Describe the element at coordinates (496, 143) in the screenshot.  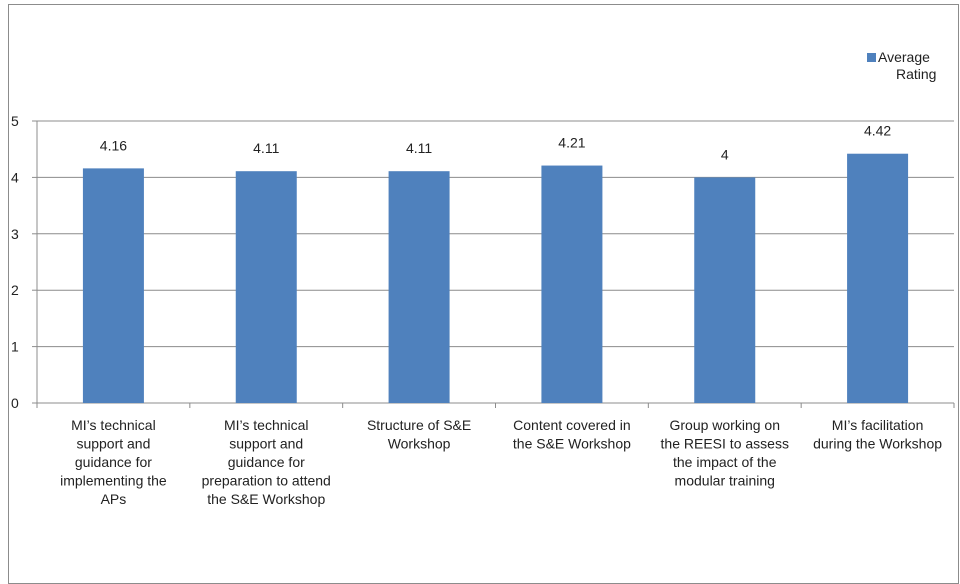
I see `data-labels: 4.16 4.11 4.11 4.21 4 4.42` at that location.